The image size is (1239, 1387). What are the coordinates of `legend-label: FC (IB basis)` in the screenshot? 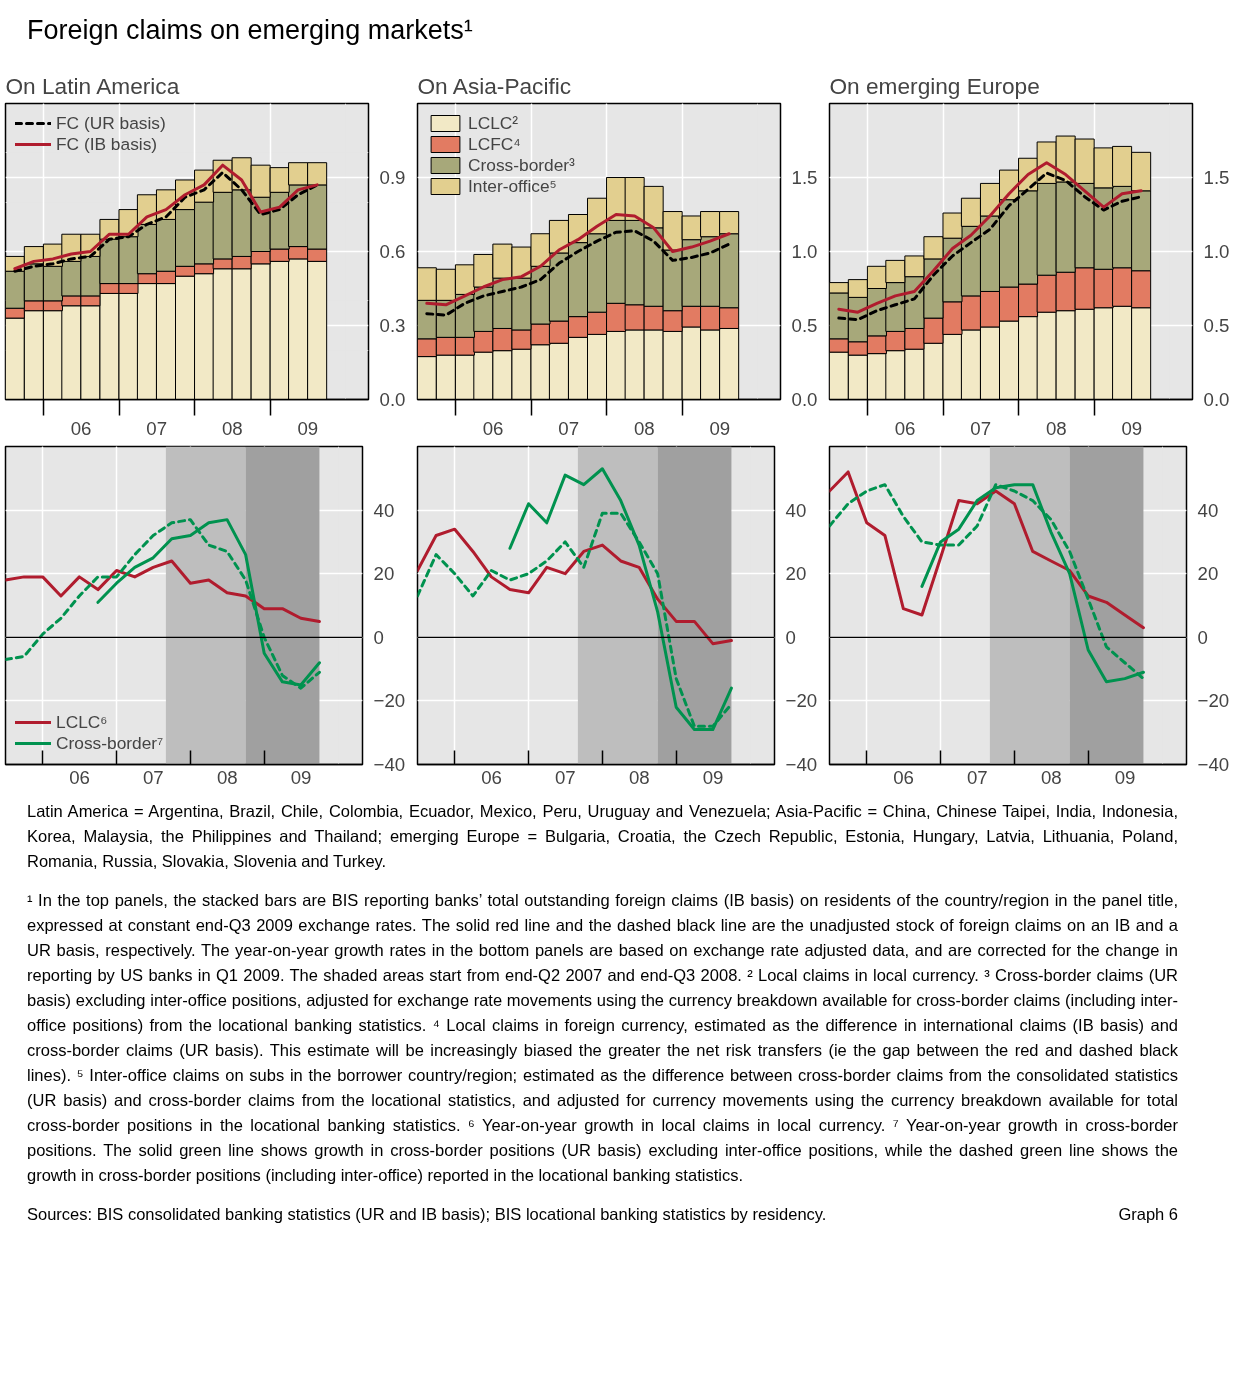 It's located at (107, 144).